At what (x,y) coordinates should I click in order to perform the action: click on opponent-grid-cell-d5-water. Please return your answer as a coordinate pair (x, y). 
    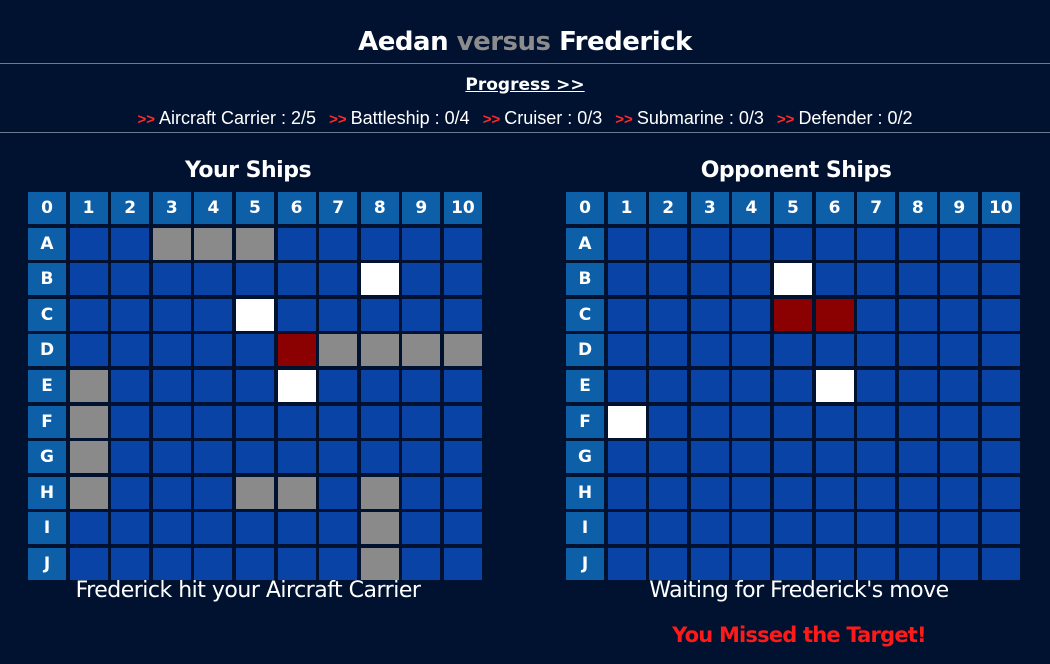
    Looking at the image, I should click on (792, 350).